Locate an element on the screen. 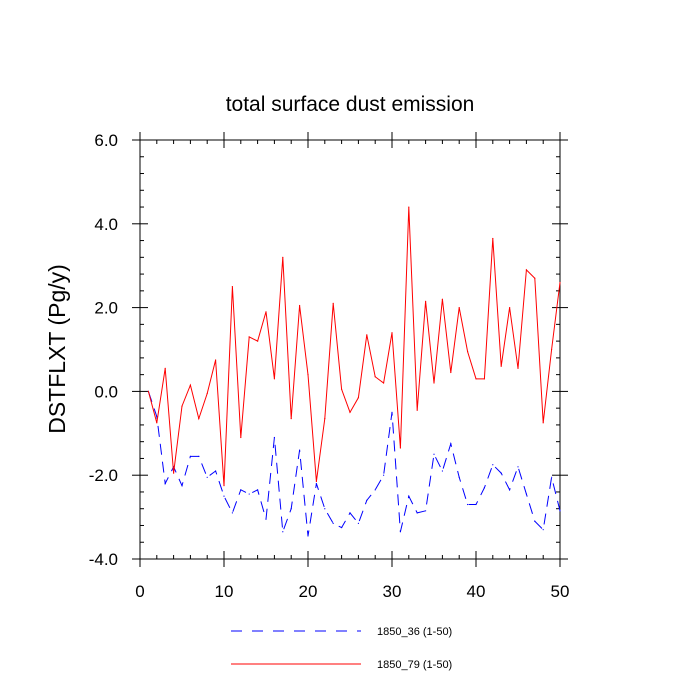 The width and height of the screenshot is (700, 700). legend-label: 1850_36 (1-50) is located at coordinates (414, 632).